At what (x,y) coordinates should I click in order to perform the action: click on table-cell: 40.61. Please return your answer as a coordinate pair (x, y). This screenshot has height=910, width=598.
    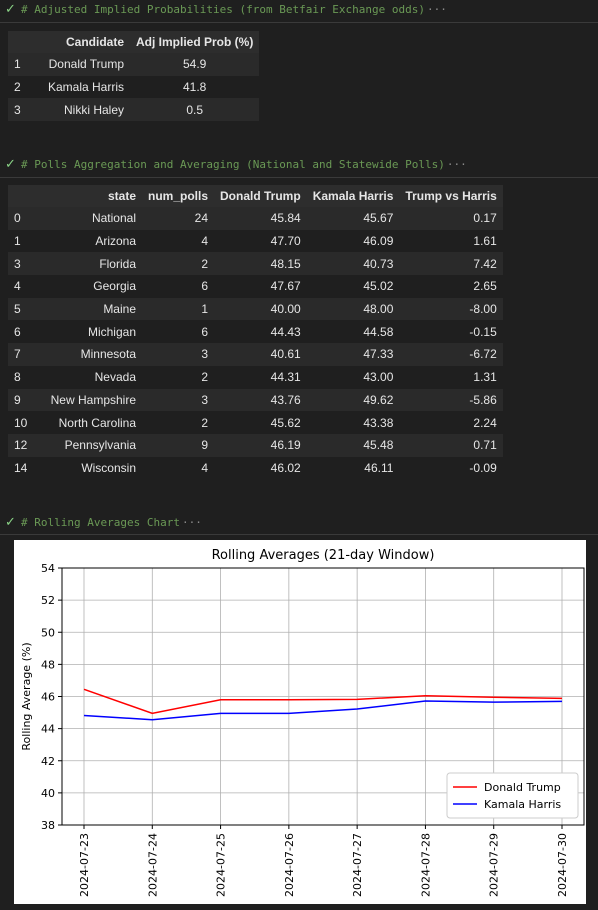
    Looking at the image, I should click on (260, 354).